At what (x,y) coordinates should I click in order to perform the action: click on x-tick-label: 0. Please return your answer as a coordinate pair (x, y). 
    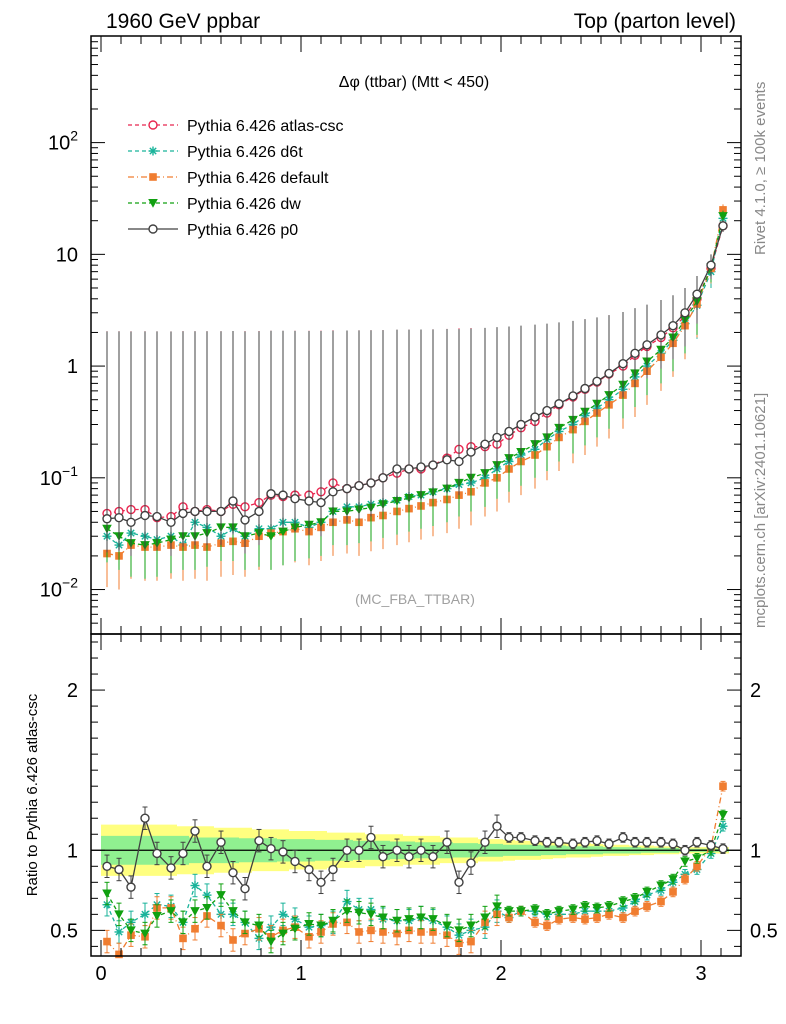
    Looking at the image, I should click on (100, 974).